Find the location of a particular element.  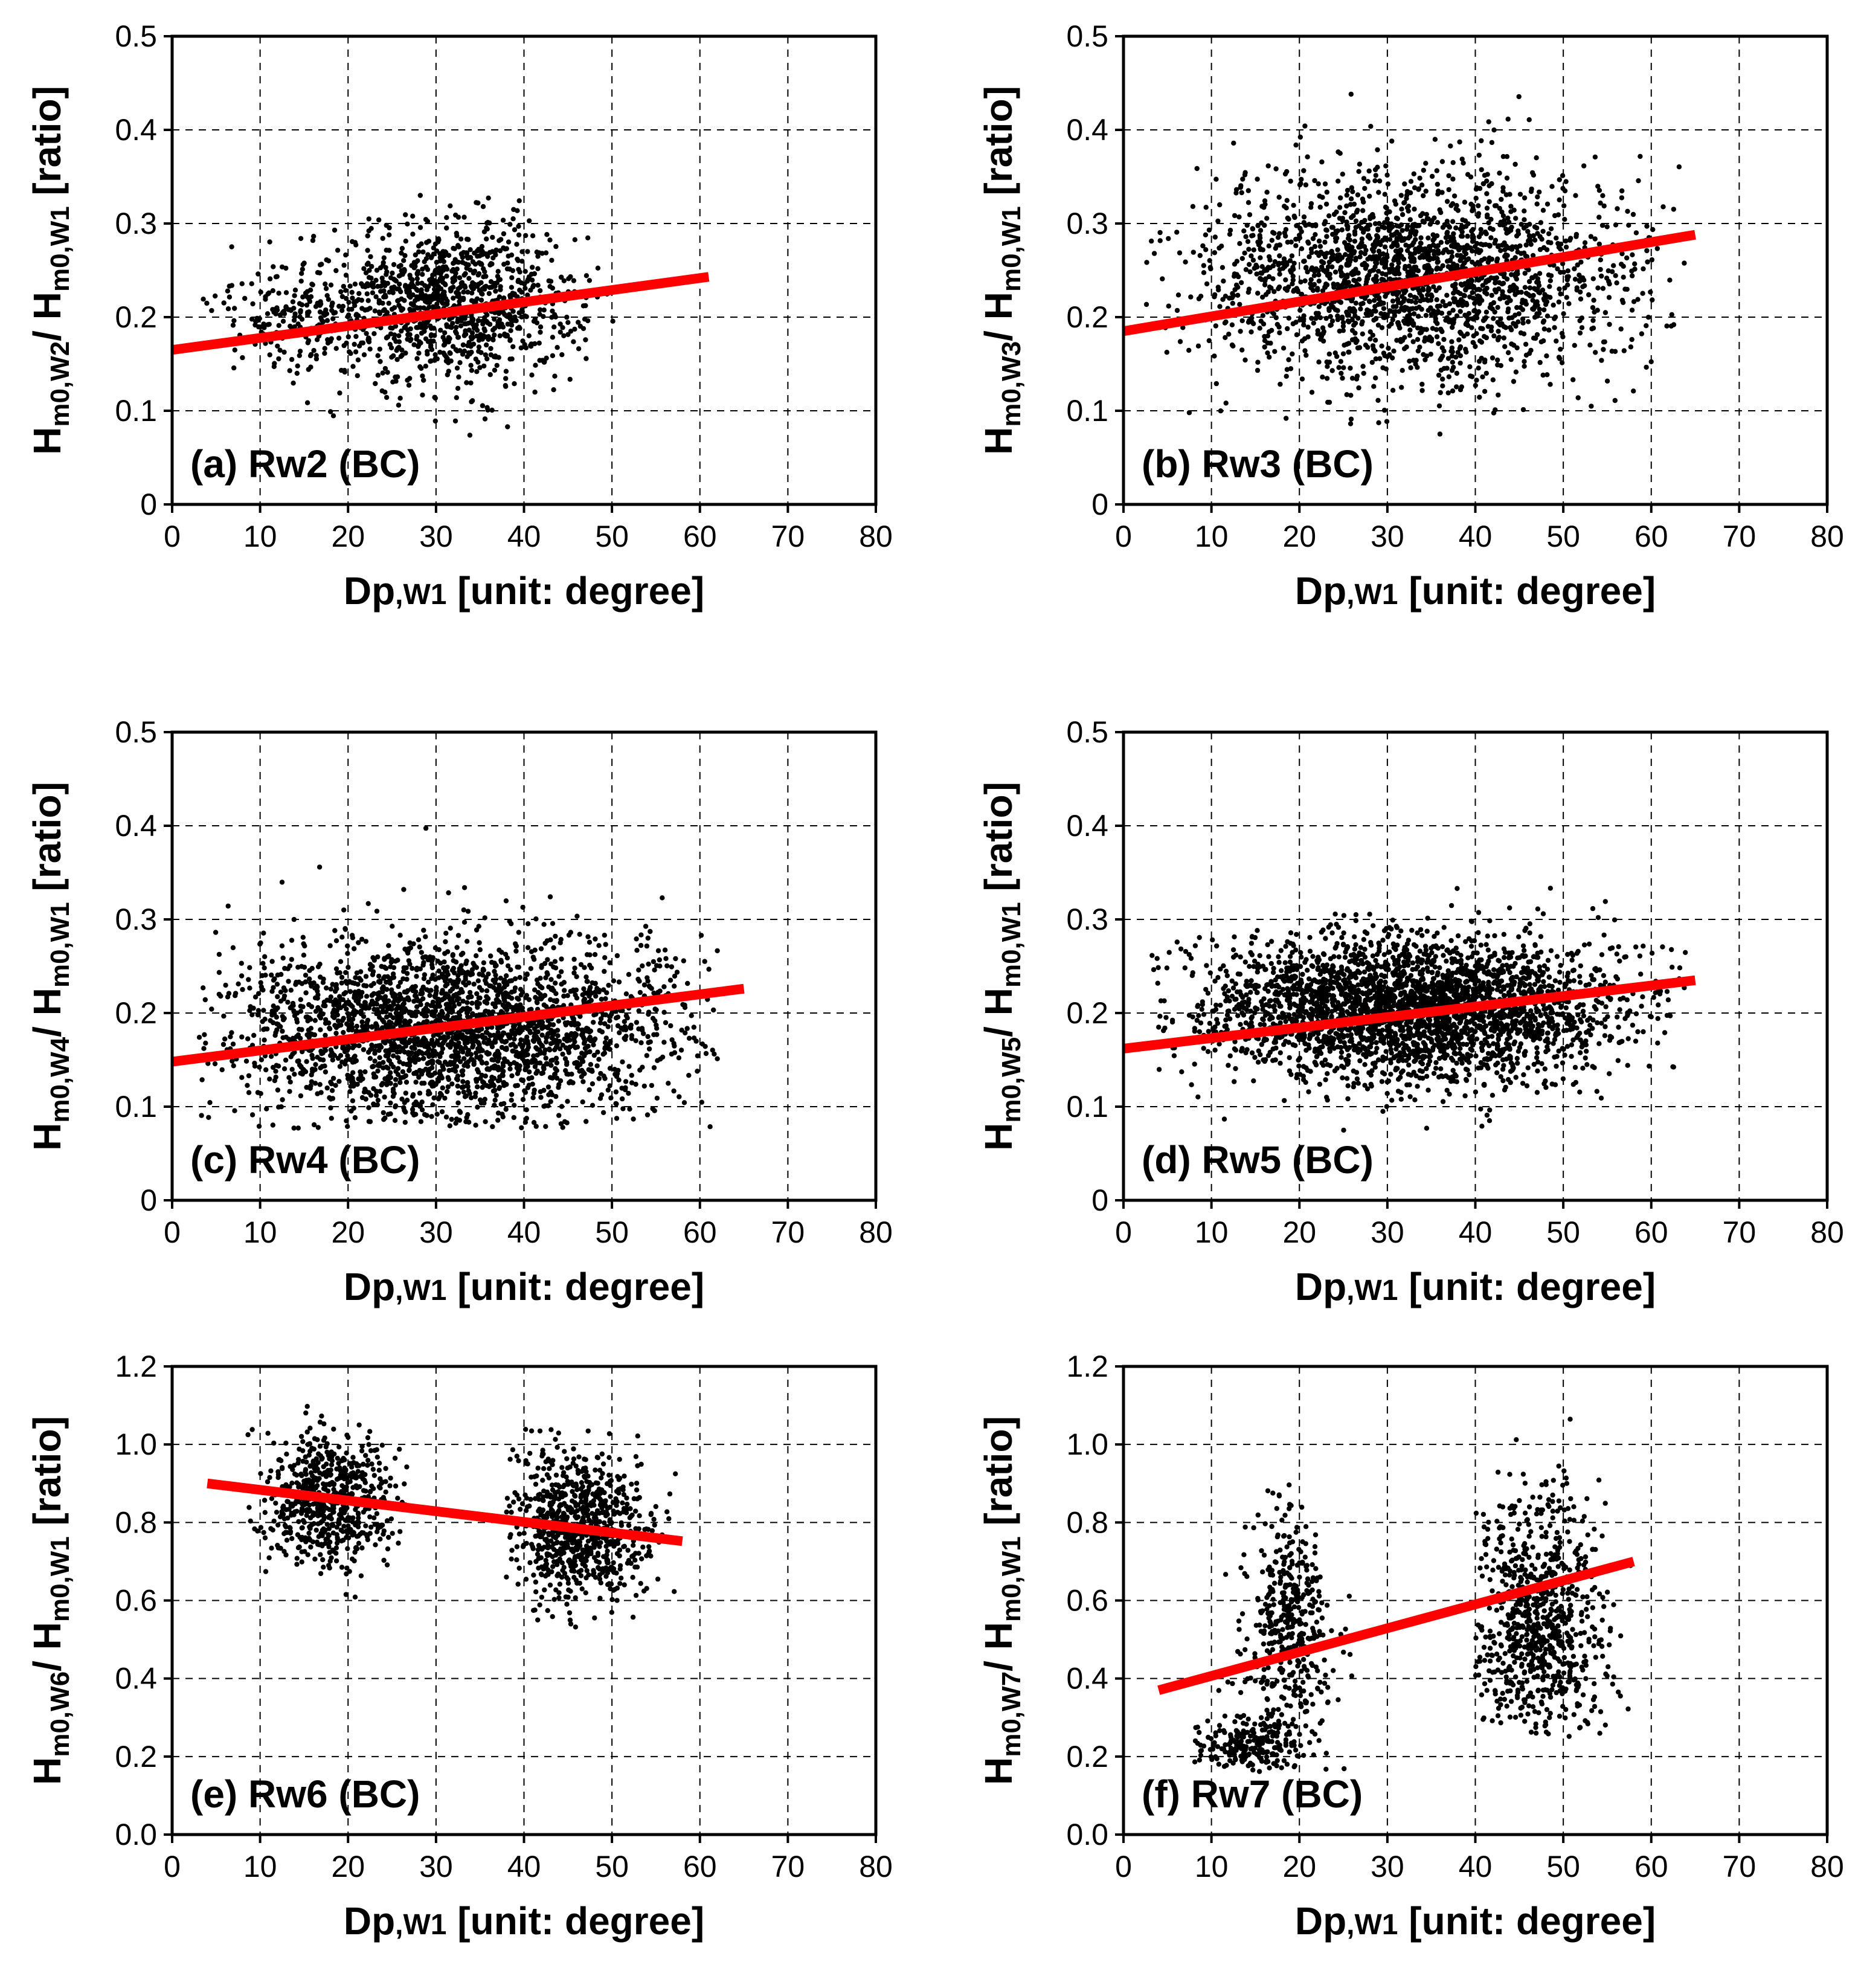

y-tick-label: 0.1 is located at coordinates (1087, 411).